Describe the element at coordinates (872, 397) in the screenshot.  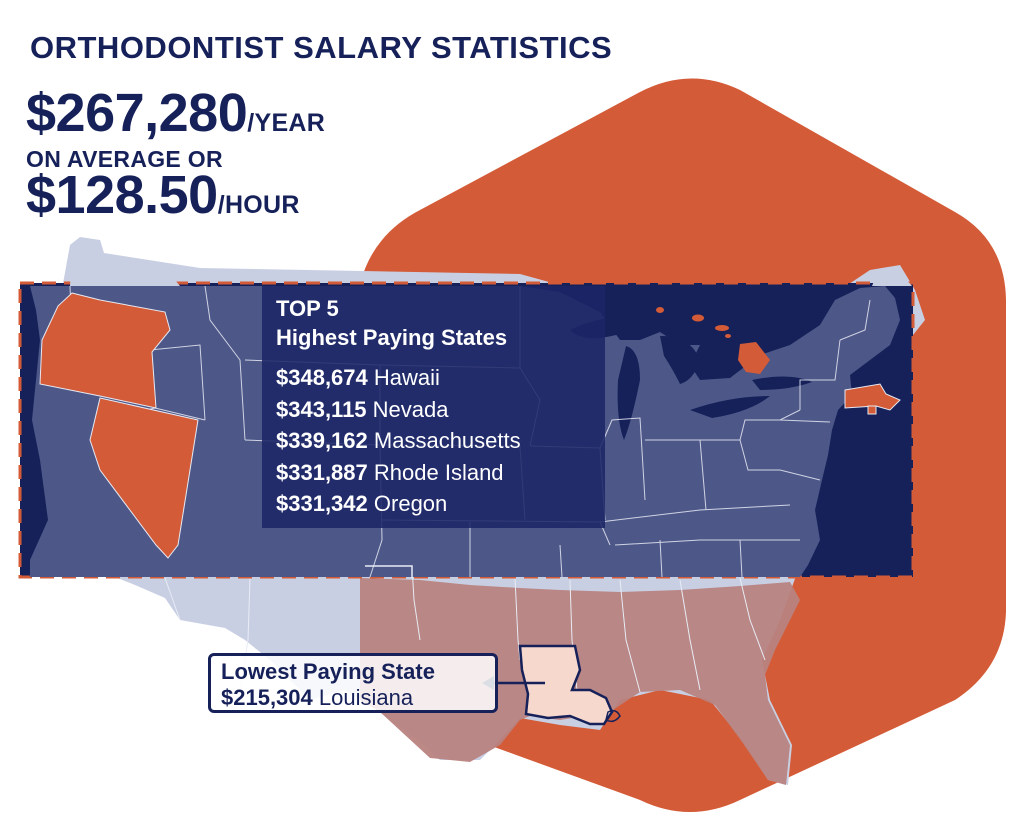
I see `massachusetts-highlight` at that location.